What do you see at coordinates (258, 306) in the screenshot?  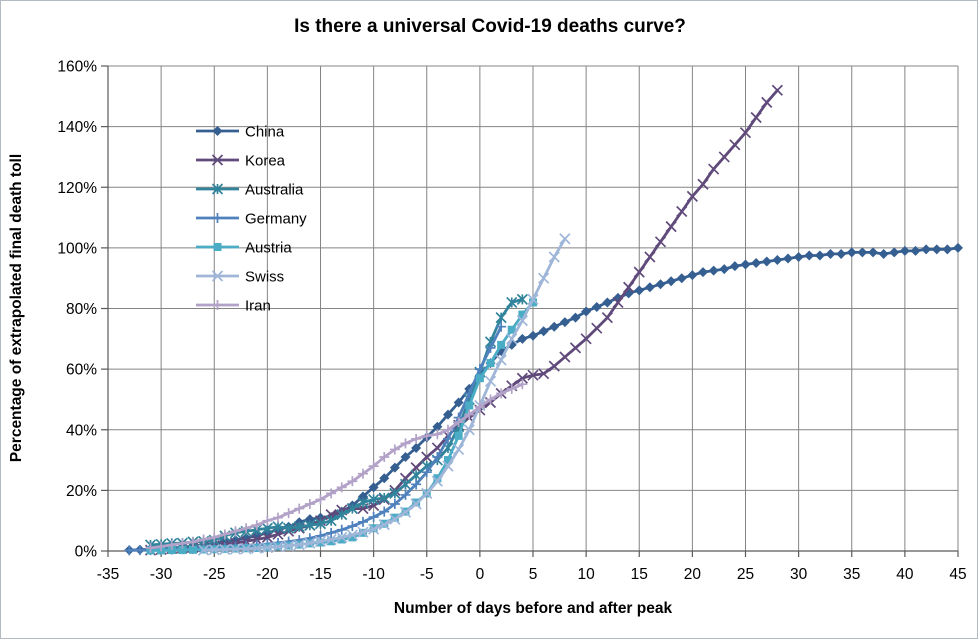 I see `legend-label-iran: Iran` at bounding box center [258, 306].